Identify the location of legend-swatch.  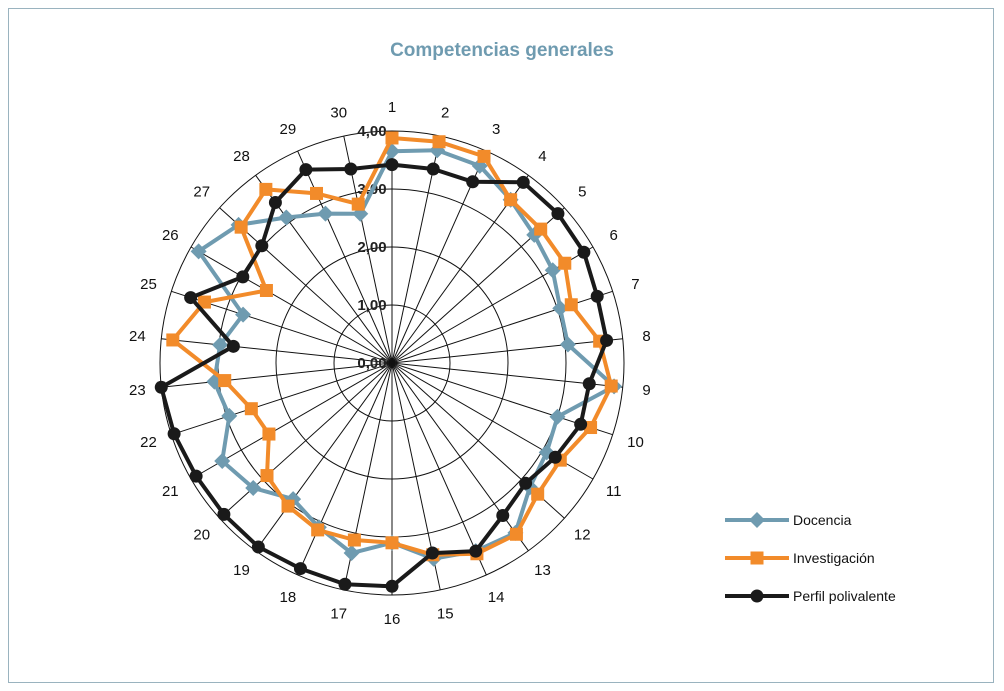
(757, 596).